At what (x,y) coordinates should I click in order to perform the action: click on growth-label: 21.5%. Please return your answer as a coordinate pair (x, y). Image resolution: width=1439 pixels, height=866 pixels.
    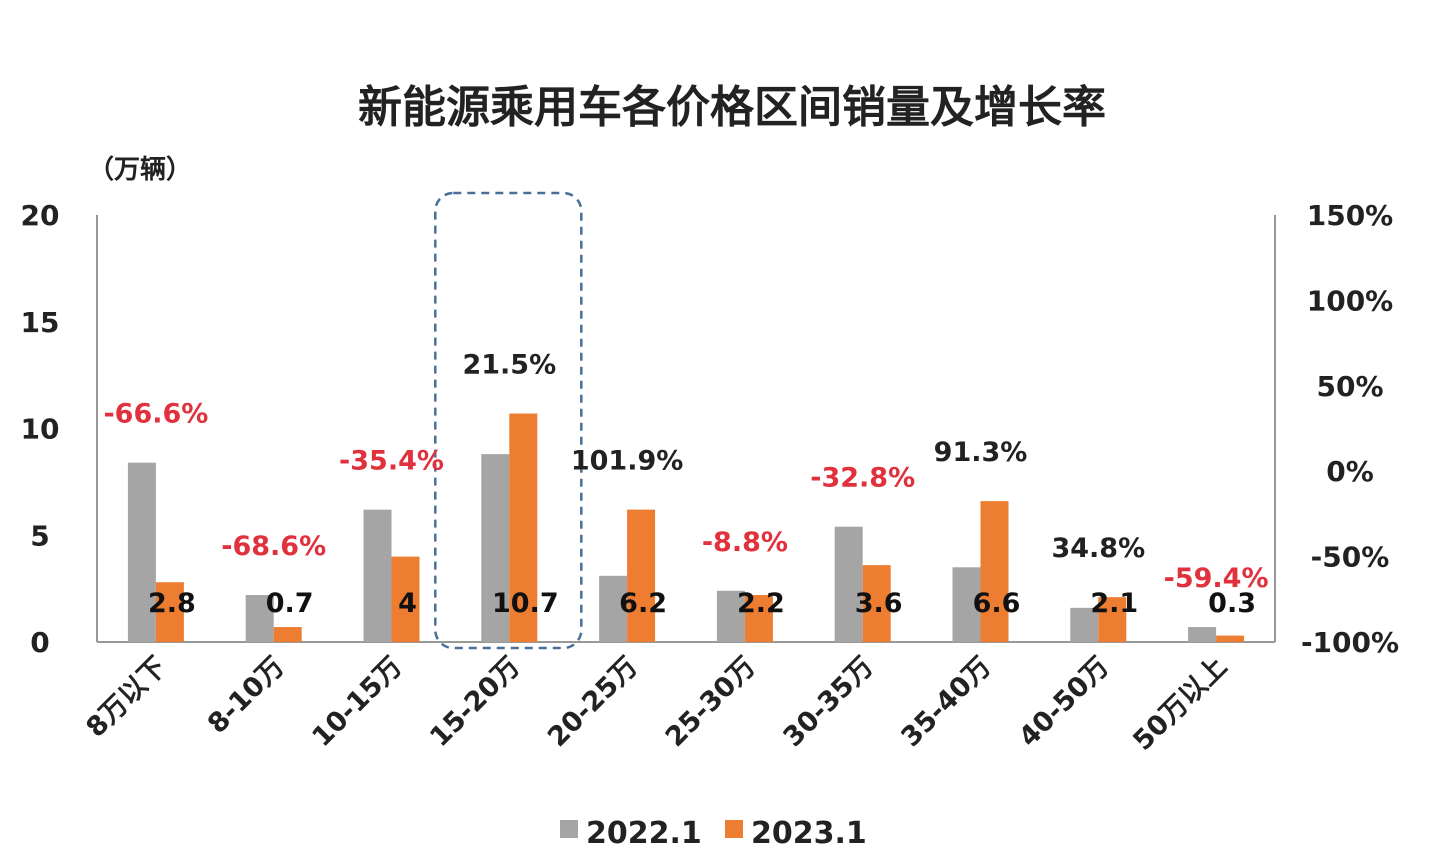
    Looking at the image, I should click on (509, 365).